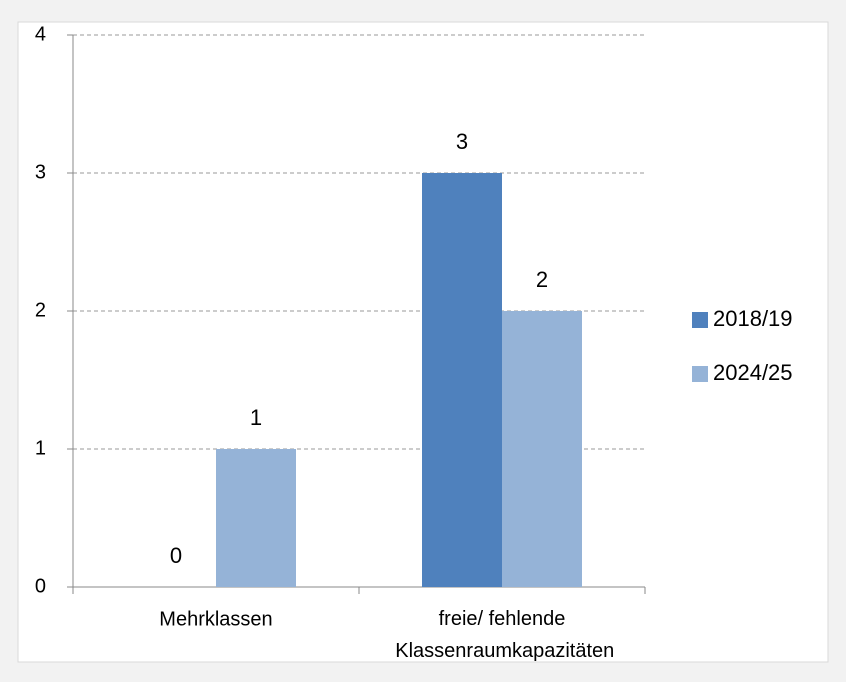 The width and height of the screenshot is (846, 687). What do you see at coordinates (502, 619) in the screenshot?
I see `label-line: freie/ fehlende` at bounding box center [502, 619].